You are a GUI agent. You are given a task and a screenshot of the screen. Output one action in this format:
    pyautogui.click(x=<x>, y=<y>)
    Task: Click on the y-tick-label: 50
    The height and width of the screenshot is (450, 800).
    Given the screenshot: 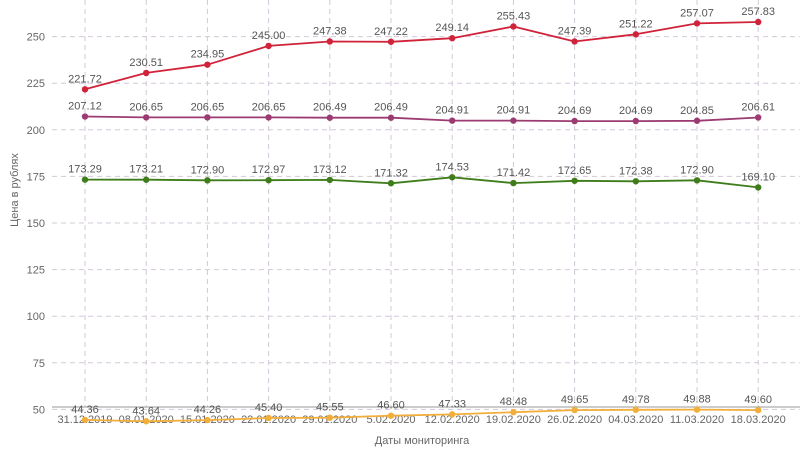 What is the action you would take?
    pyautogui.click(x=39, y=410)
    